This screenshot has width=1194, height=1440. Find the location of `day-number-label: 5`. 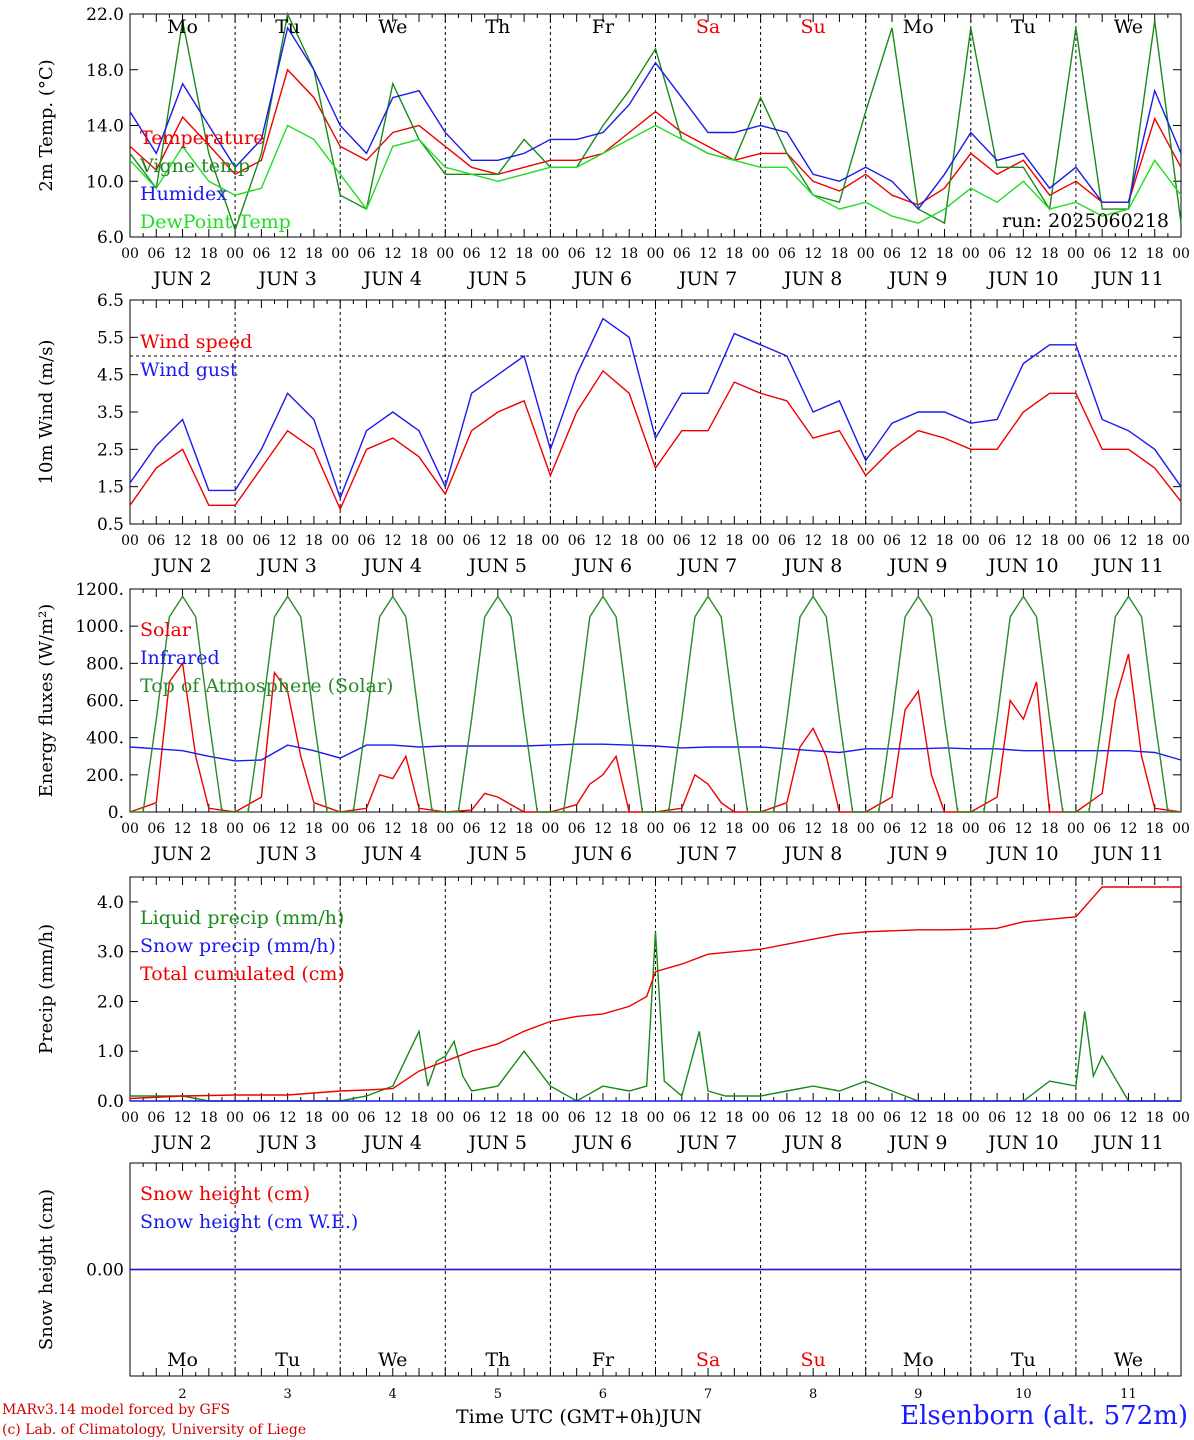

day-number-label: 5 is located at coordinates (498, 1394).